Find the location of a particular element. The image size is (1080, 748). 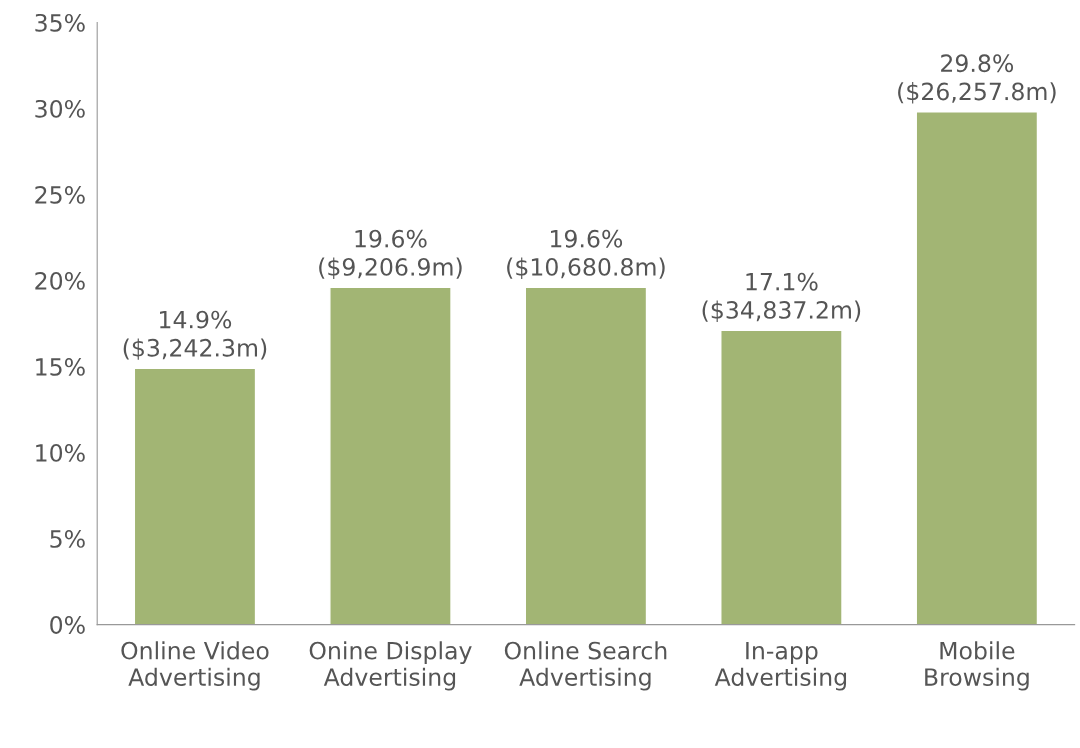

data-label: 29.8% ($26,257.8m) is located at coordinates (977, 79).